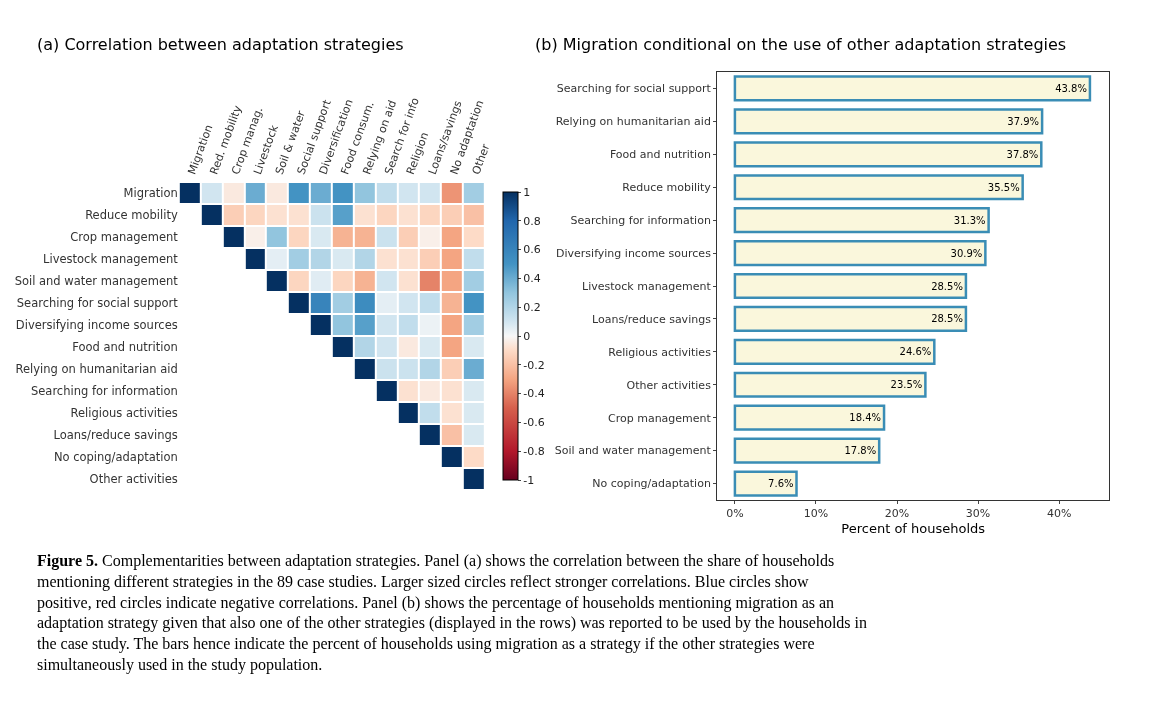 Image resolution: width=1173 pixels, height=722 pixels. I want to click on chart-title: (a) Correlation between adaptation strategies, so click(220, 44).